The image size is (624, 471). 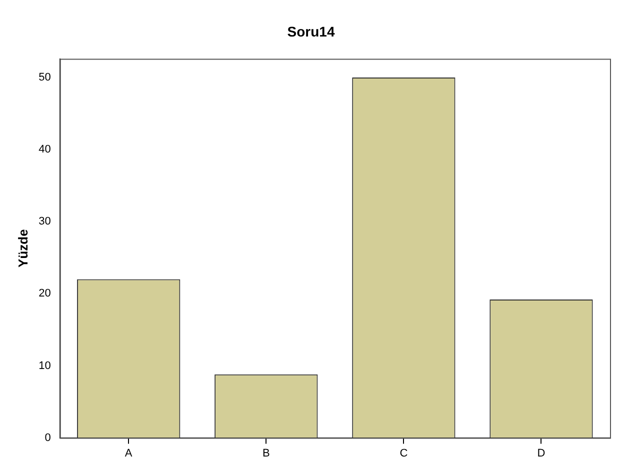 I want to click on y-tick-label: 20, so click(x=44, y=294).